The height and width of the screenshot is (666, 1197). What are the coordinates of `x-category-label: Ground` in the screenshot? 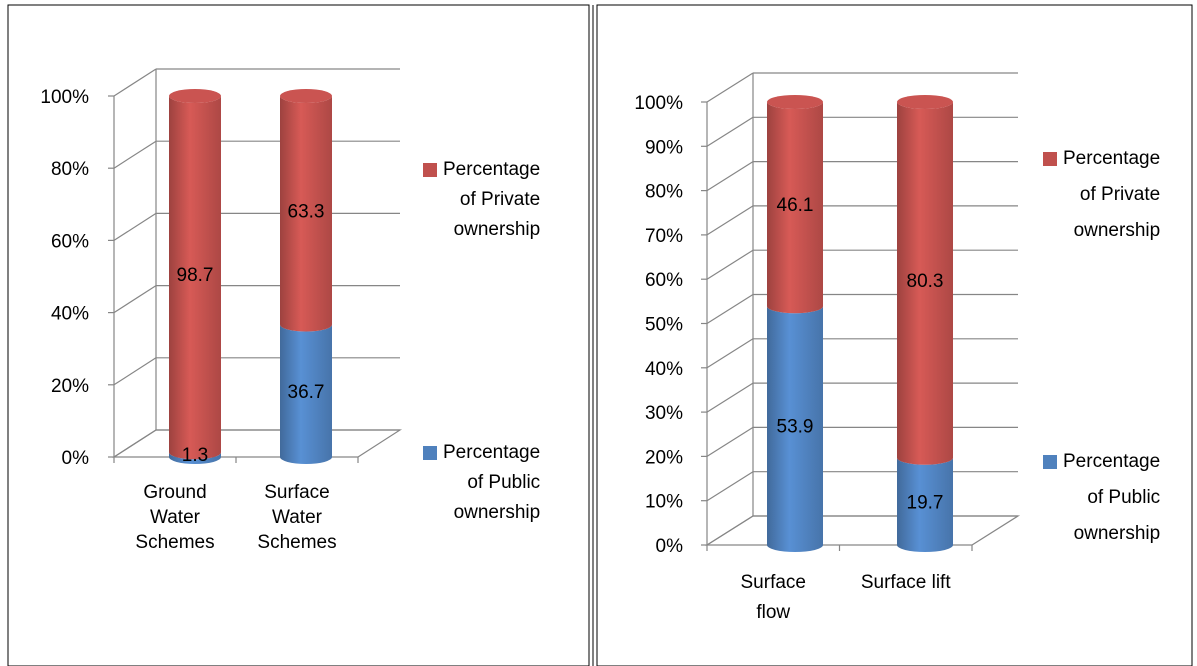 It's located at (174, 492).